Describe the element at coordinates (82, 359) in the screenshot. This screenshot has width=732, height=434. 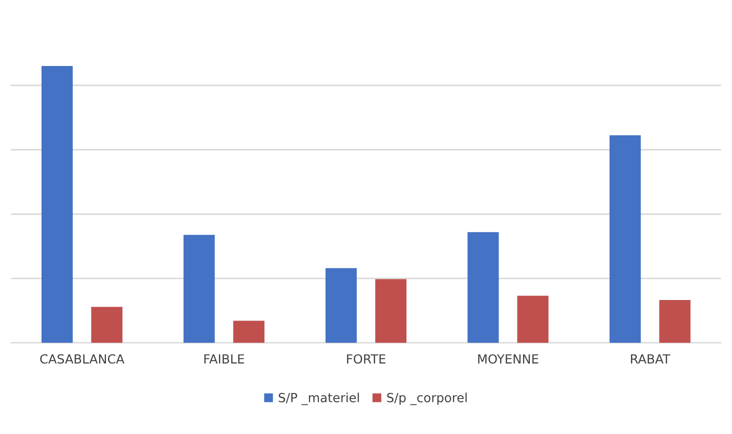
I see `x-tick-label: CASABLANCA` at that location.